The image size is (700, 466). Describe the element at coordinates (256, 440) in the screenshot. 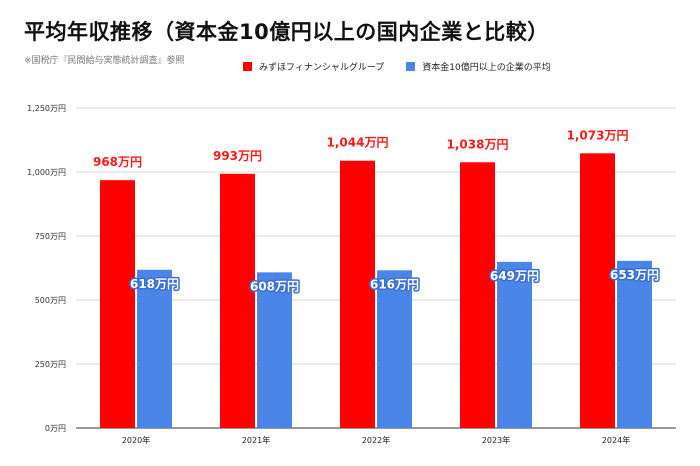

I see `x-tick-label: 2021年` at that location.